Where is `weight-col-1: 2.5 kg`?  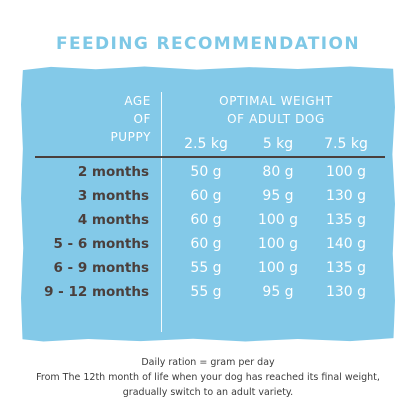 weight-col-1: 2.5 kg is located at coordinates (206, 144).